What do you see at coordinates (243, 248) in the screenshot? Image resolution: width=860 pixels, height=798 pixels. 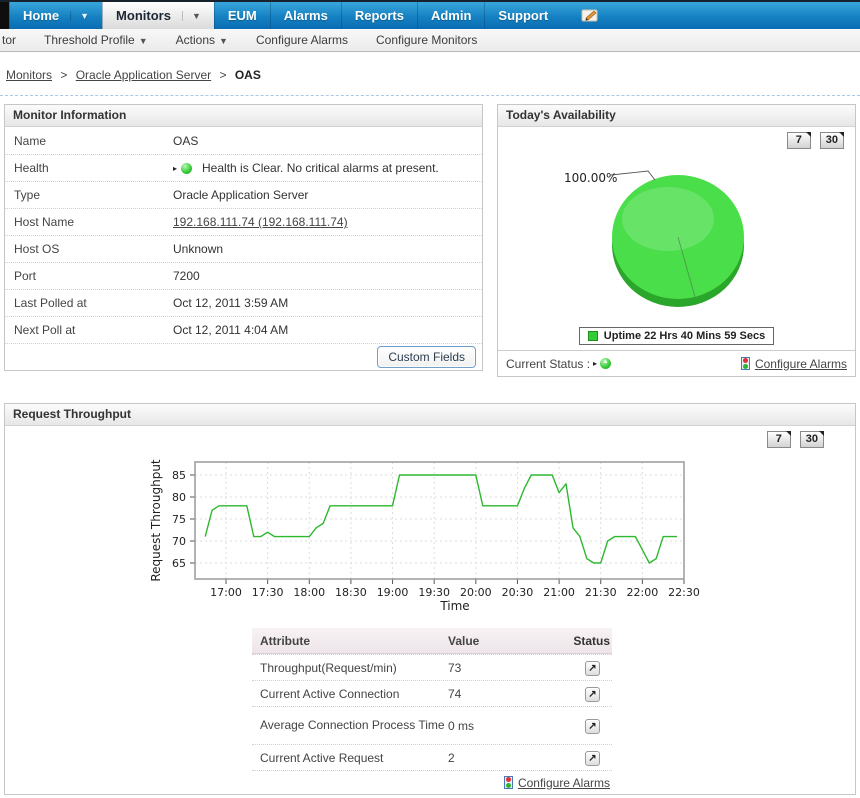 I see `monitor-info-row-host-os: Host OS Unknown` at bounding box center [243, 248].